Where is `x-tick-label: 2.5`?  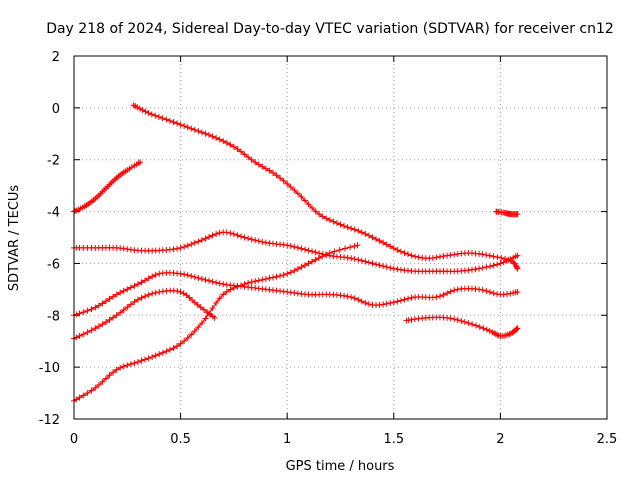
x-tick-label: 2.5 is located at coordinates (607, 439).